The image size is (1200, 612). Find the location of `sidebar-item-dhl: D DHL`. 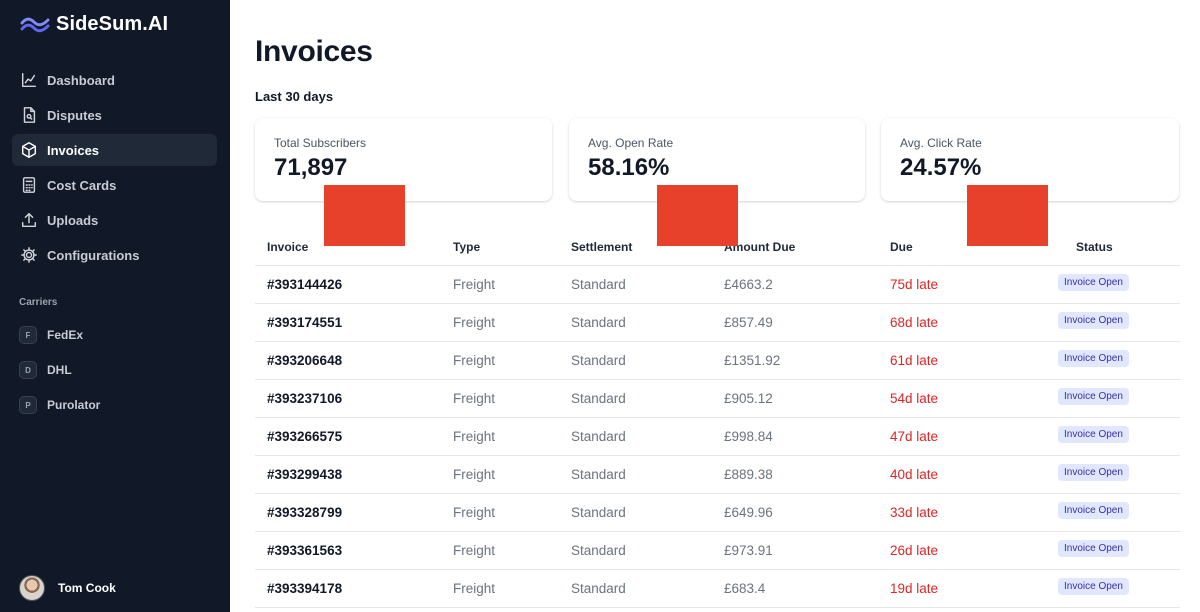

sidebar-item-dhl: D DHL is located at coordinates (114, 370).